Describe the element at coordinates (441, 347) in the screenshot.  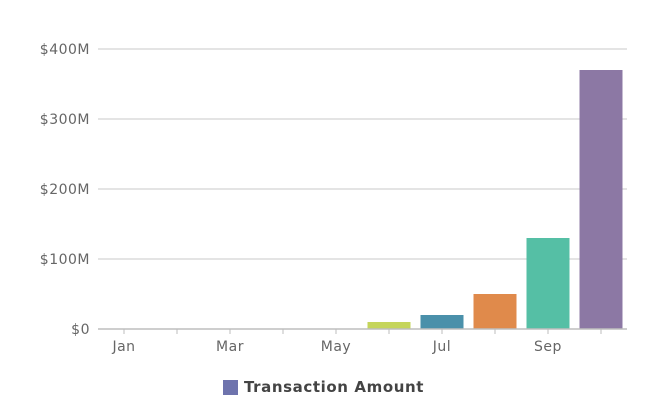
I see `x-tick-label: Jul` at that location.